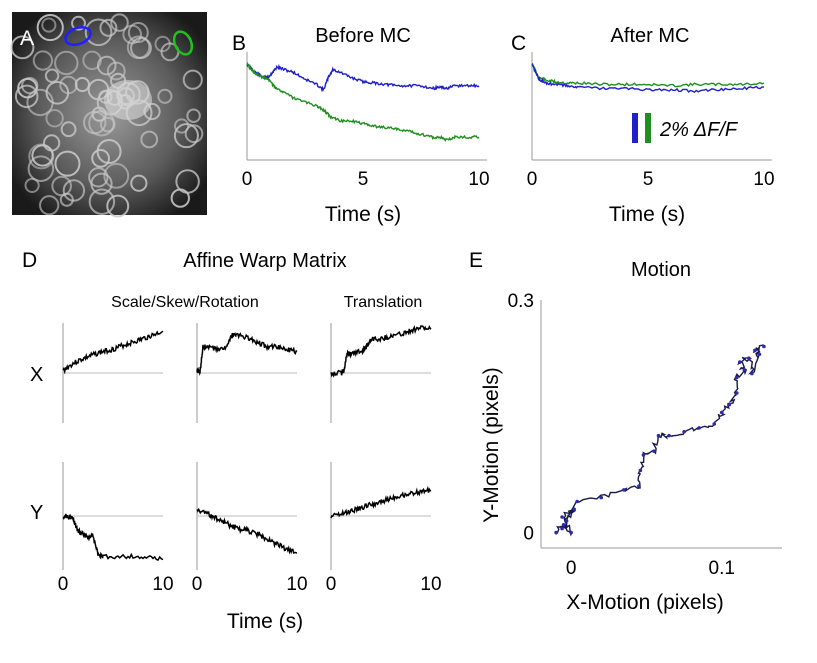  I want to click on panel-d-subtitle-left: Scale/Skew/Rotation, so click(185, 302).